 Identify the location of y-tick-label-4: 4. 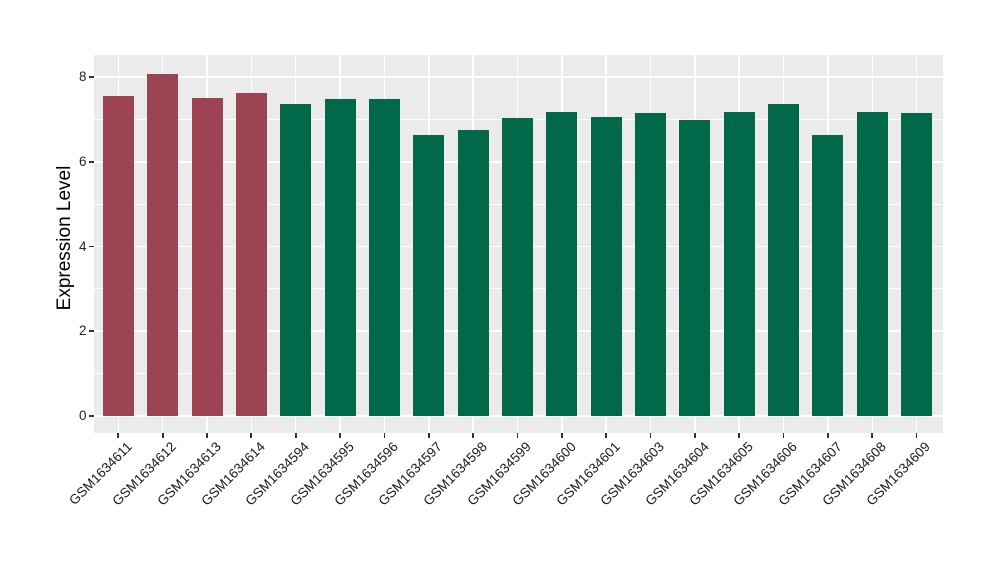
(82, 246).